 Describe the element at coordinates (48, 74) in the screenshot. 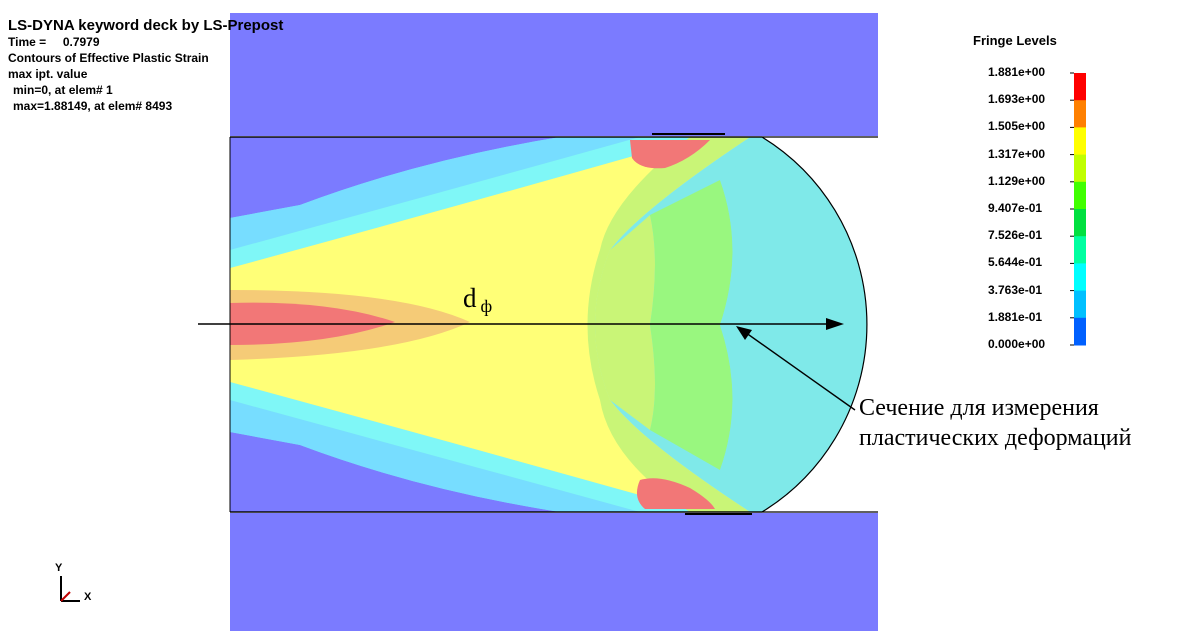

I see `value-mode: max ipt. value` at that location.